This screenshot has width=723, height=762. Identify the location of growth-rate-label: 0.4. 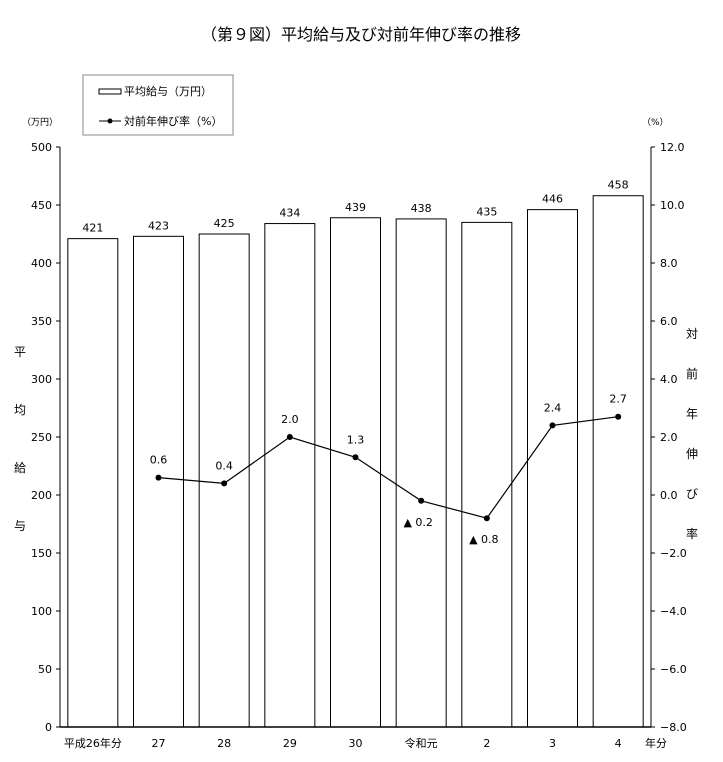
(224, 465).